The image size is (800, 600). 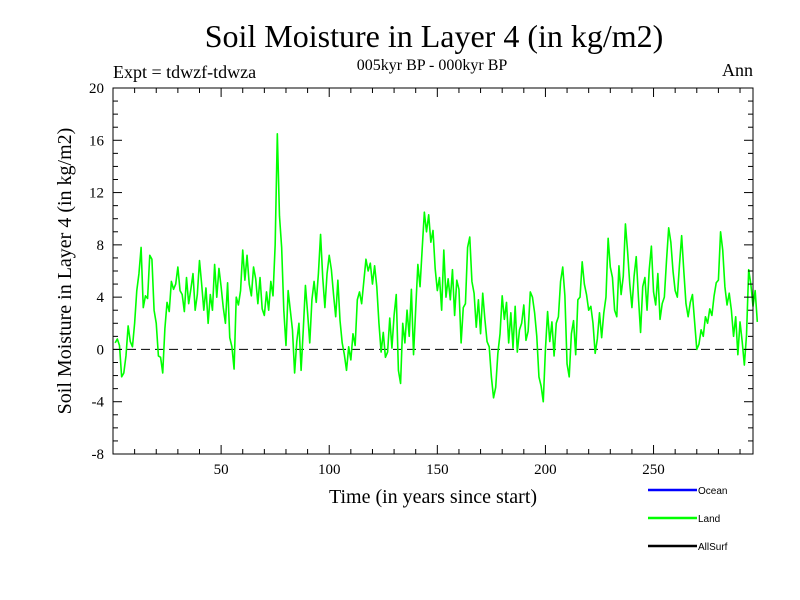 What do you see at coordinates (432, 65) in the screenshot?
I see `chart-subtitle: 005kyr BP - 000kyr BP` at bounding box center [432, 65].